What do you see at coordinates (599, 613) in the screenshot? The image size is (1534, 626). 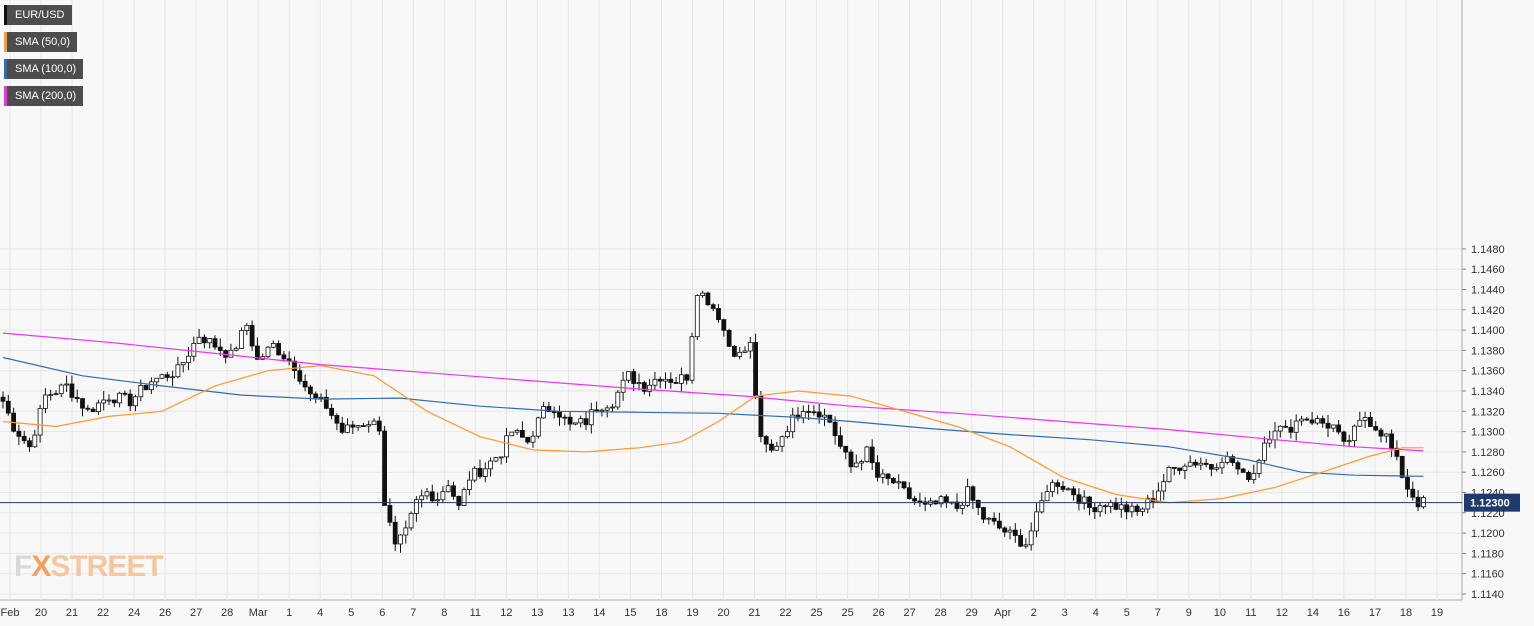 I see `x-tick-label: 14` at bounding box center [599, 613].